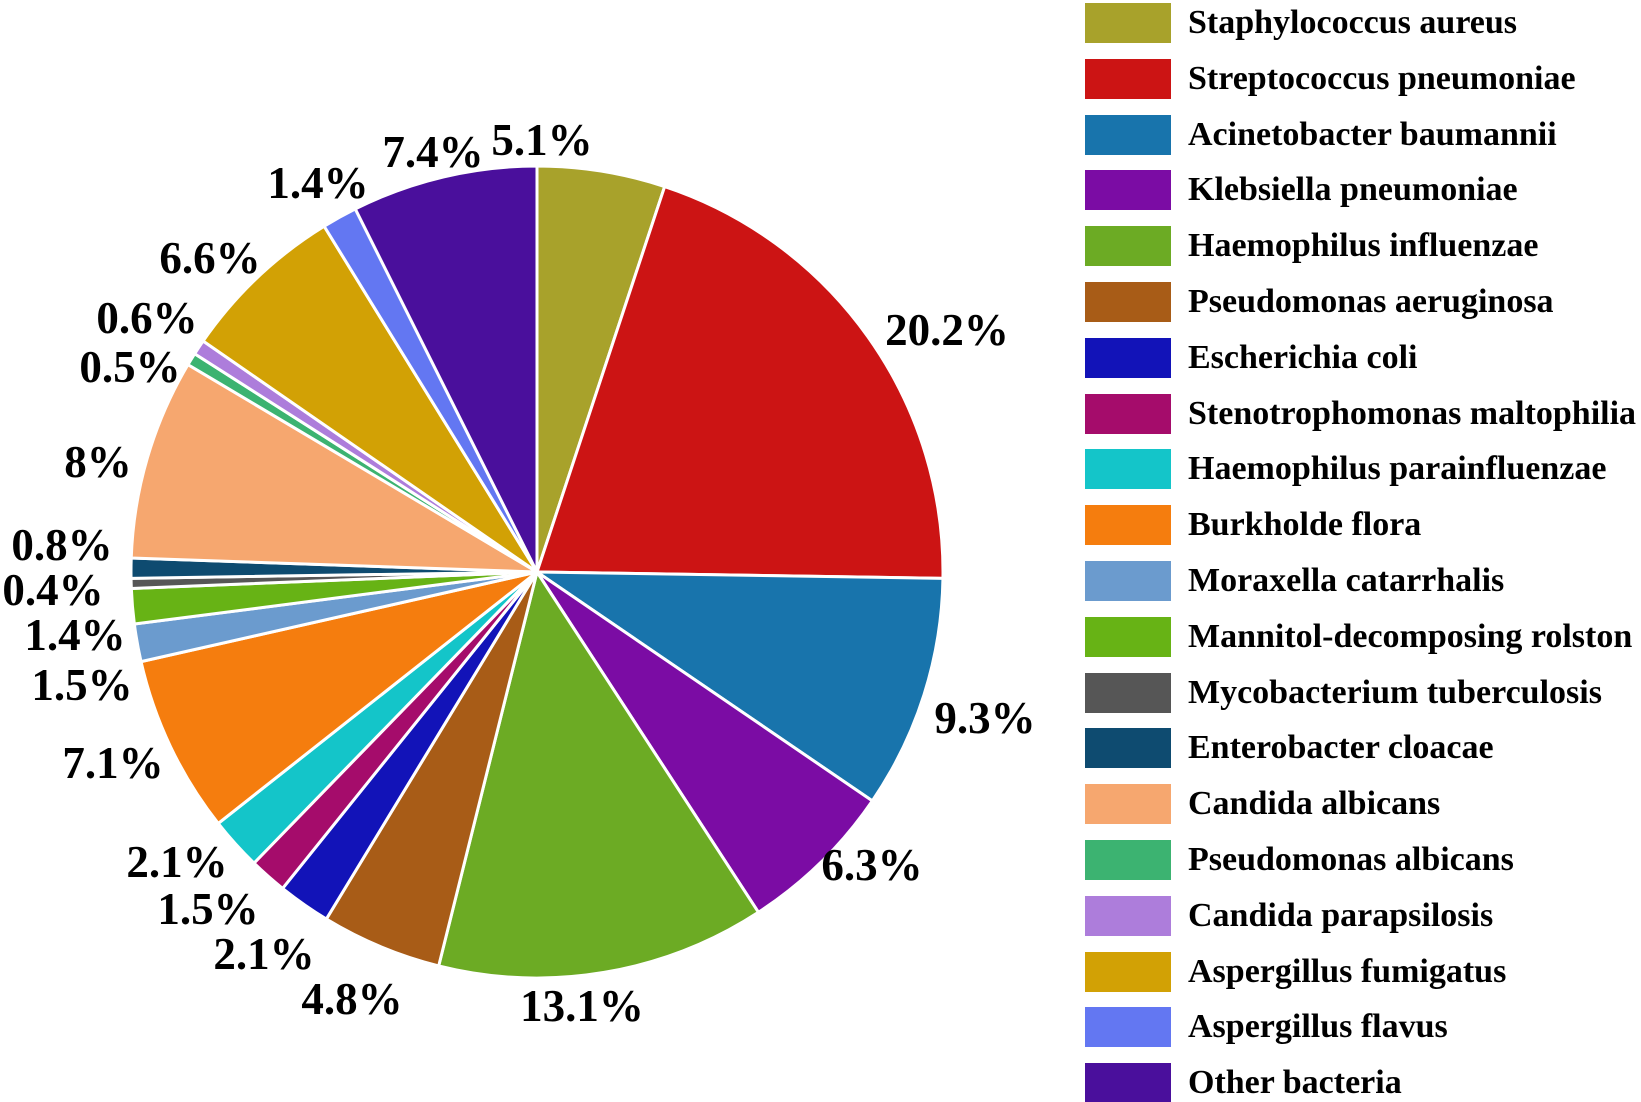  Describe the element at coordinates (1128, 302) in the screenshot. I see `legend-swatch-pseudomonas-aeruginosa` at that location.